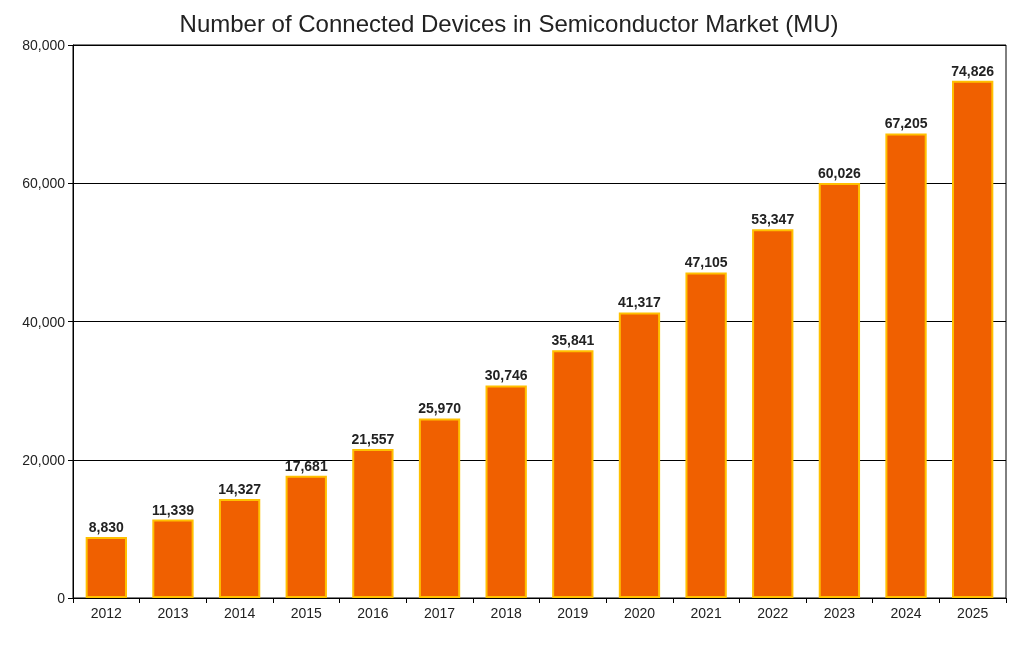 The image size is (1018, 662). Describe the element at coordinates (373, 438) in the screenshot. I see `data-label: 21,557` at that location.